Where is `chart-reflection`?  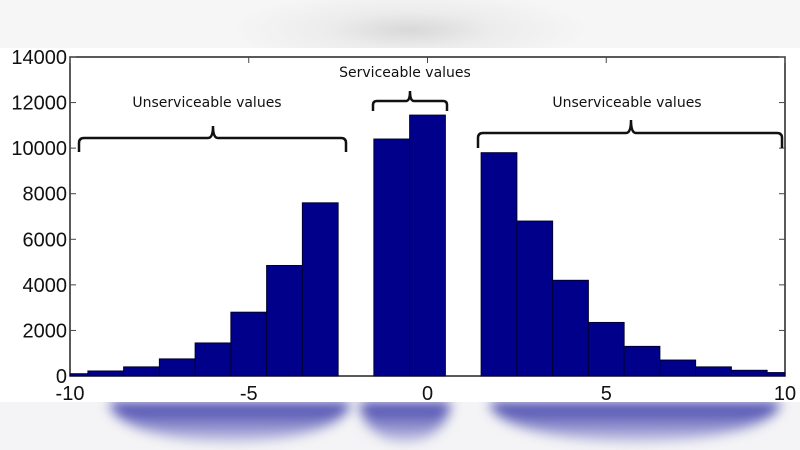
chart-reflection is located at coordinates (400, 426).